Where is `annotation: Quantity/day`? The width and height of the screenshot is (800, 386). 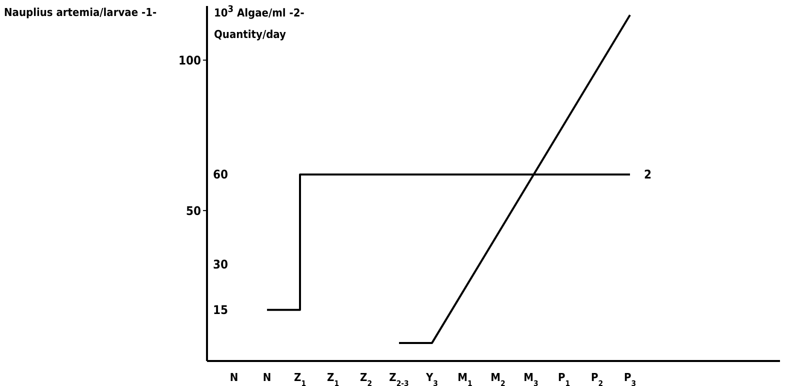 annotation: Quantity/day is located at coordinates (250, 34).